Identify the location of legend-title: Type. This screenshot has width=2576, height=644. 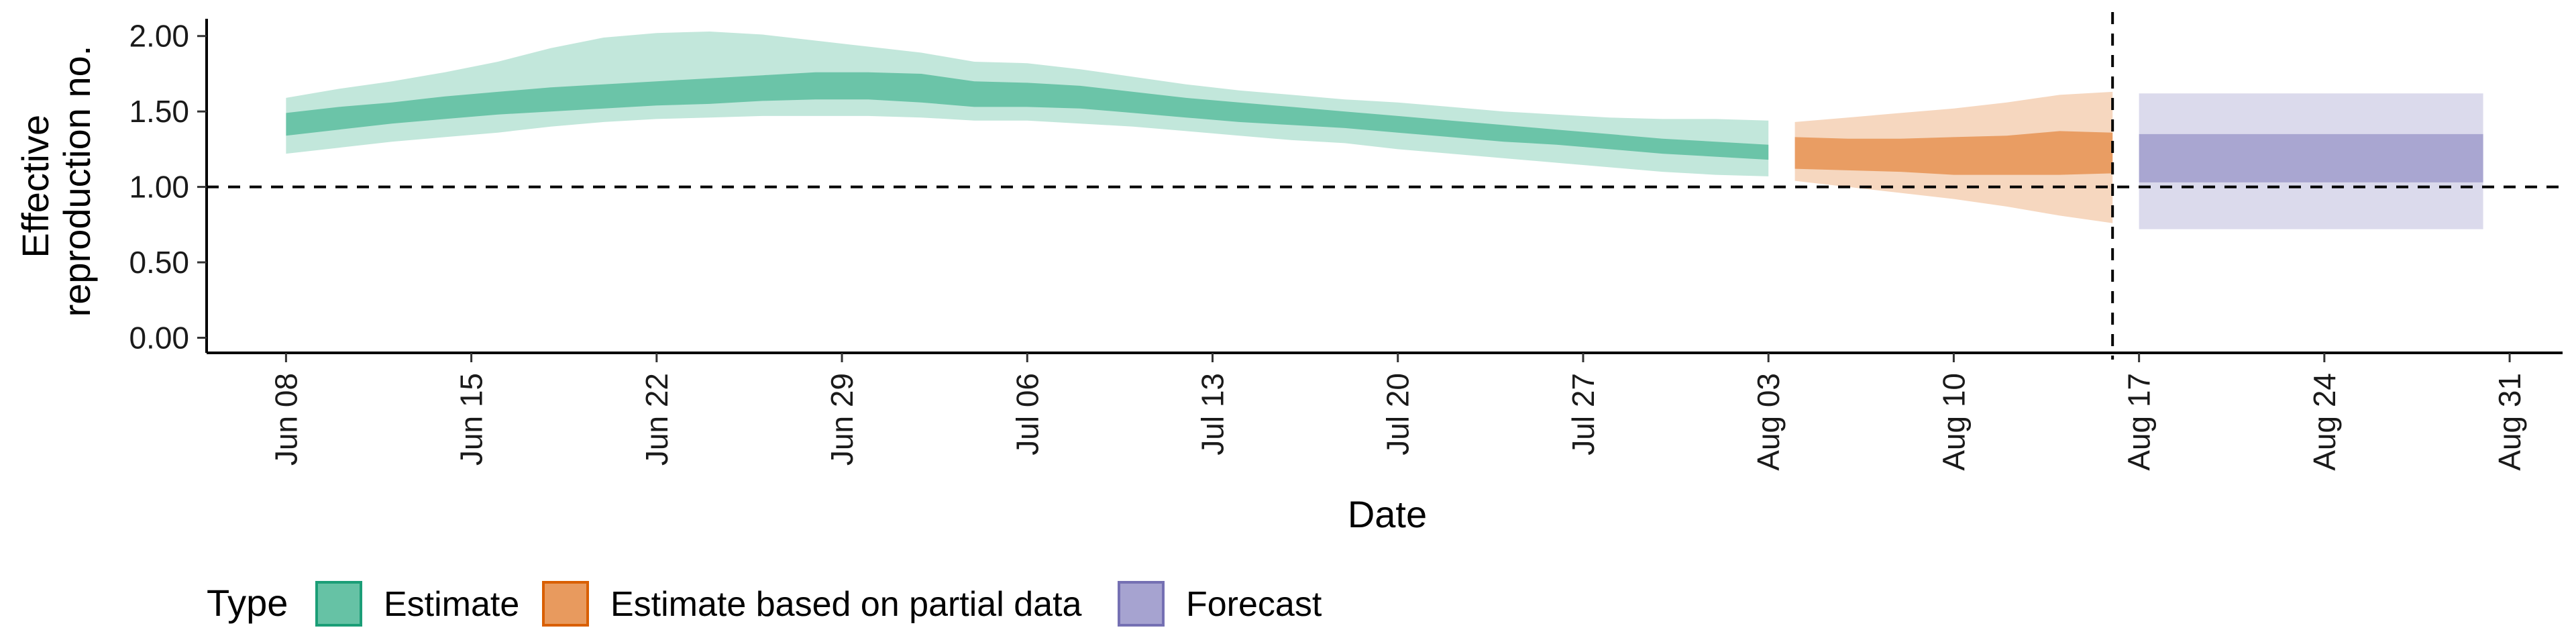
(247, 603).